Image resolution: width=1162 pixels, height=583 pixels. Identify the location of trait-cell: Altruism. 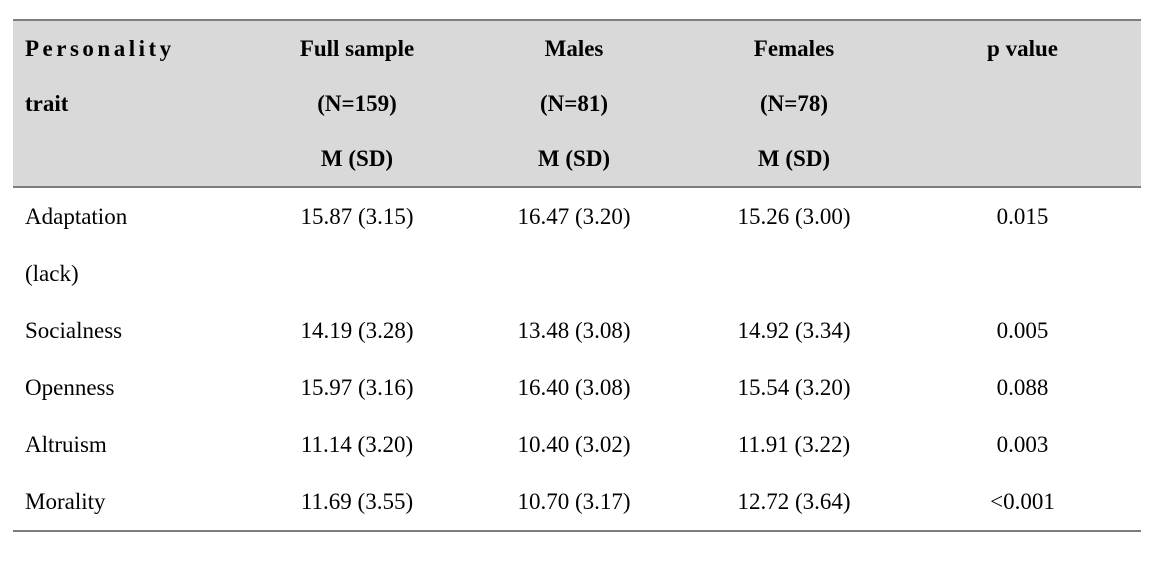
(131, 444).